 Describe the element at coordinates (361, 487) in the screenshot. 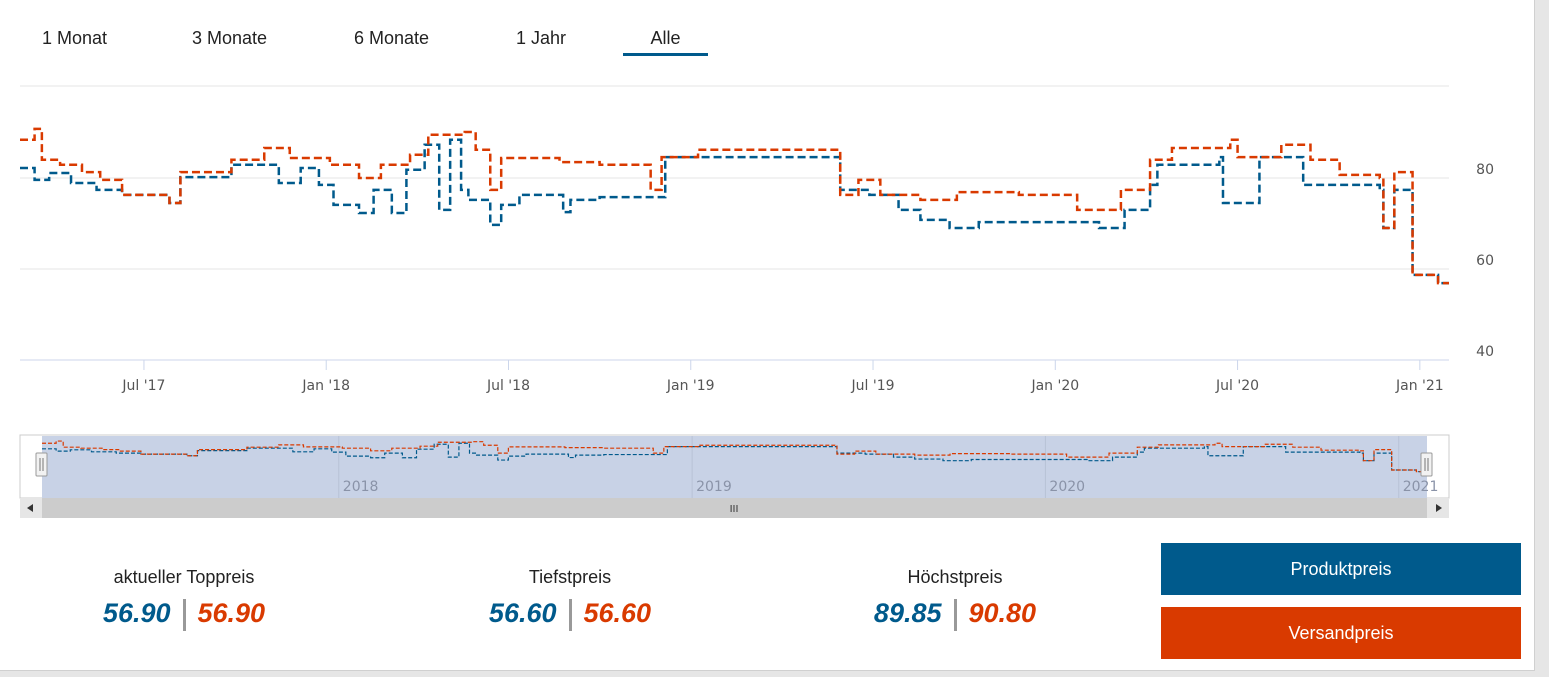

I see `navigator-tick-label: 2018` at that location.